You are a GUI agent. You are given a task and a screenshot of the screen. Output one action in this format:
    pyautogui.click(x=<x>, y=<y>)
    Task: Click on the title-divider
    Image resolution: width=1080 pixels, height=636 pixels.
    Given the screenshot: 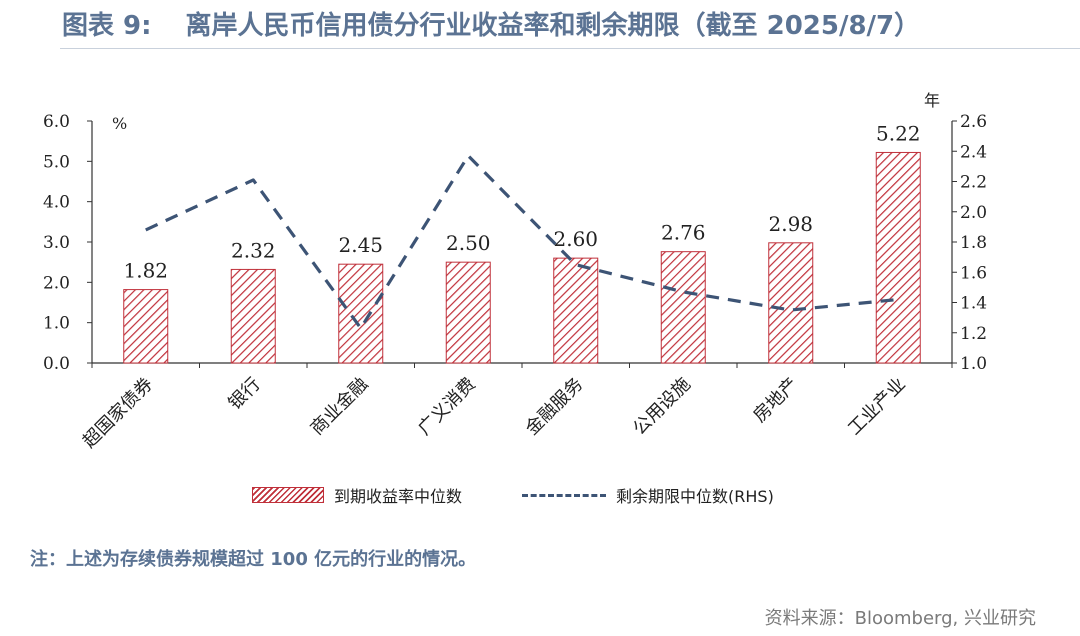 What is the action you would take?
    pyautogui.click(x=570, y=48)
    